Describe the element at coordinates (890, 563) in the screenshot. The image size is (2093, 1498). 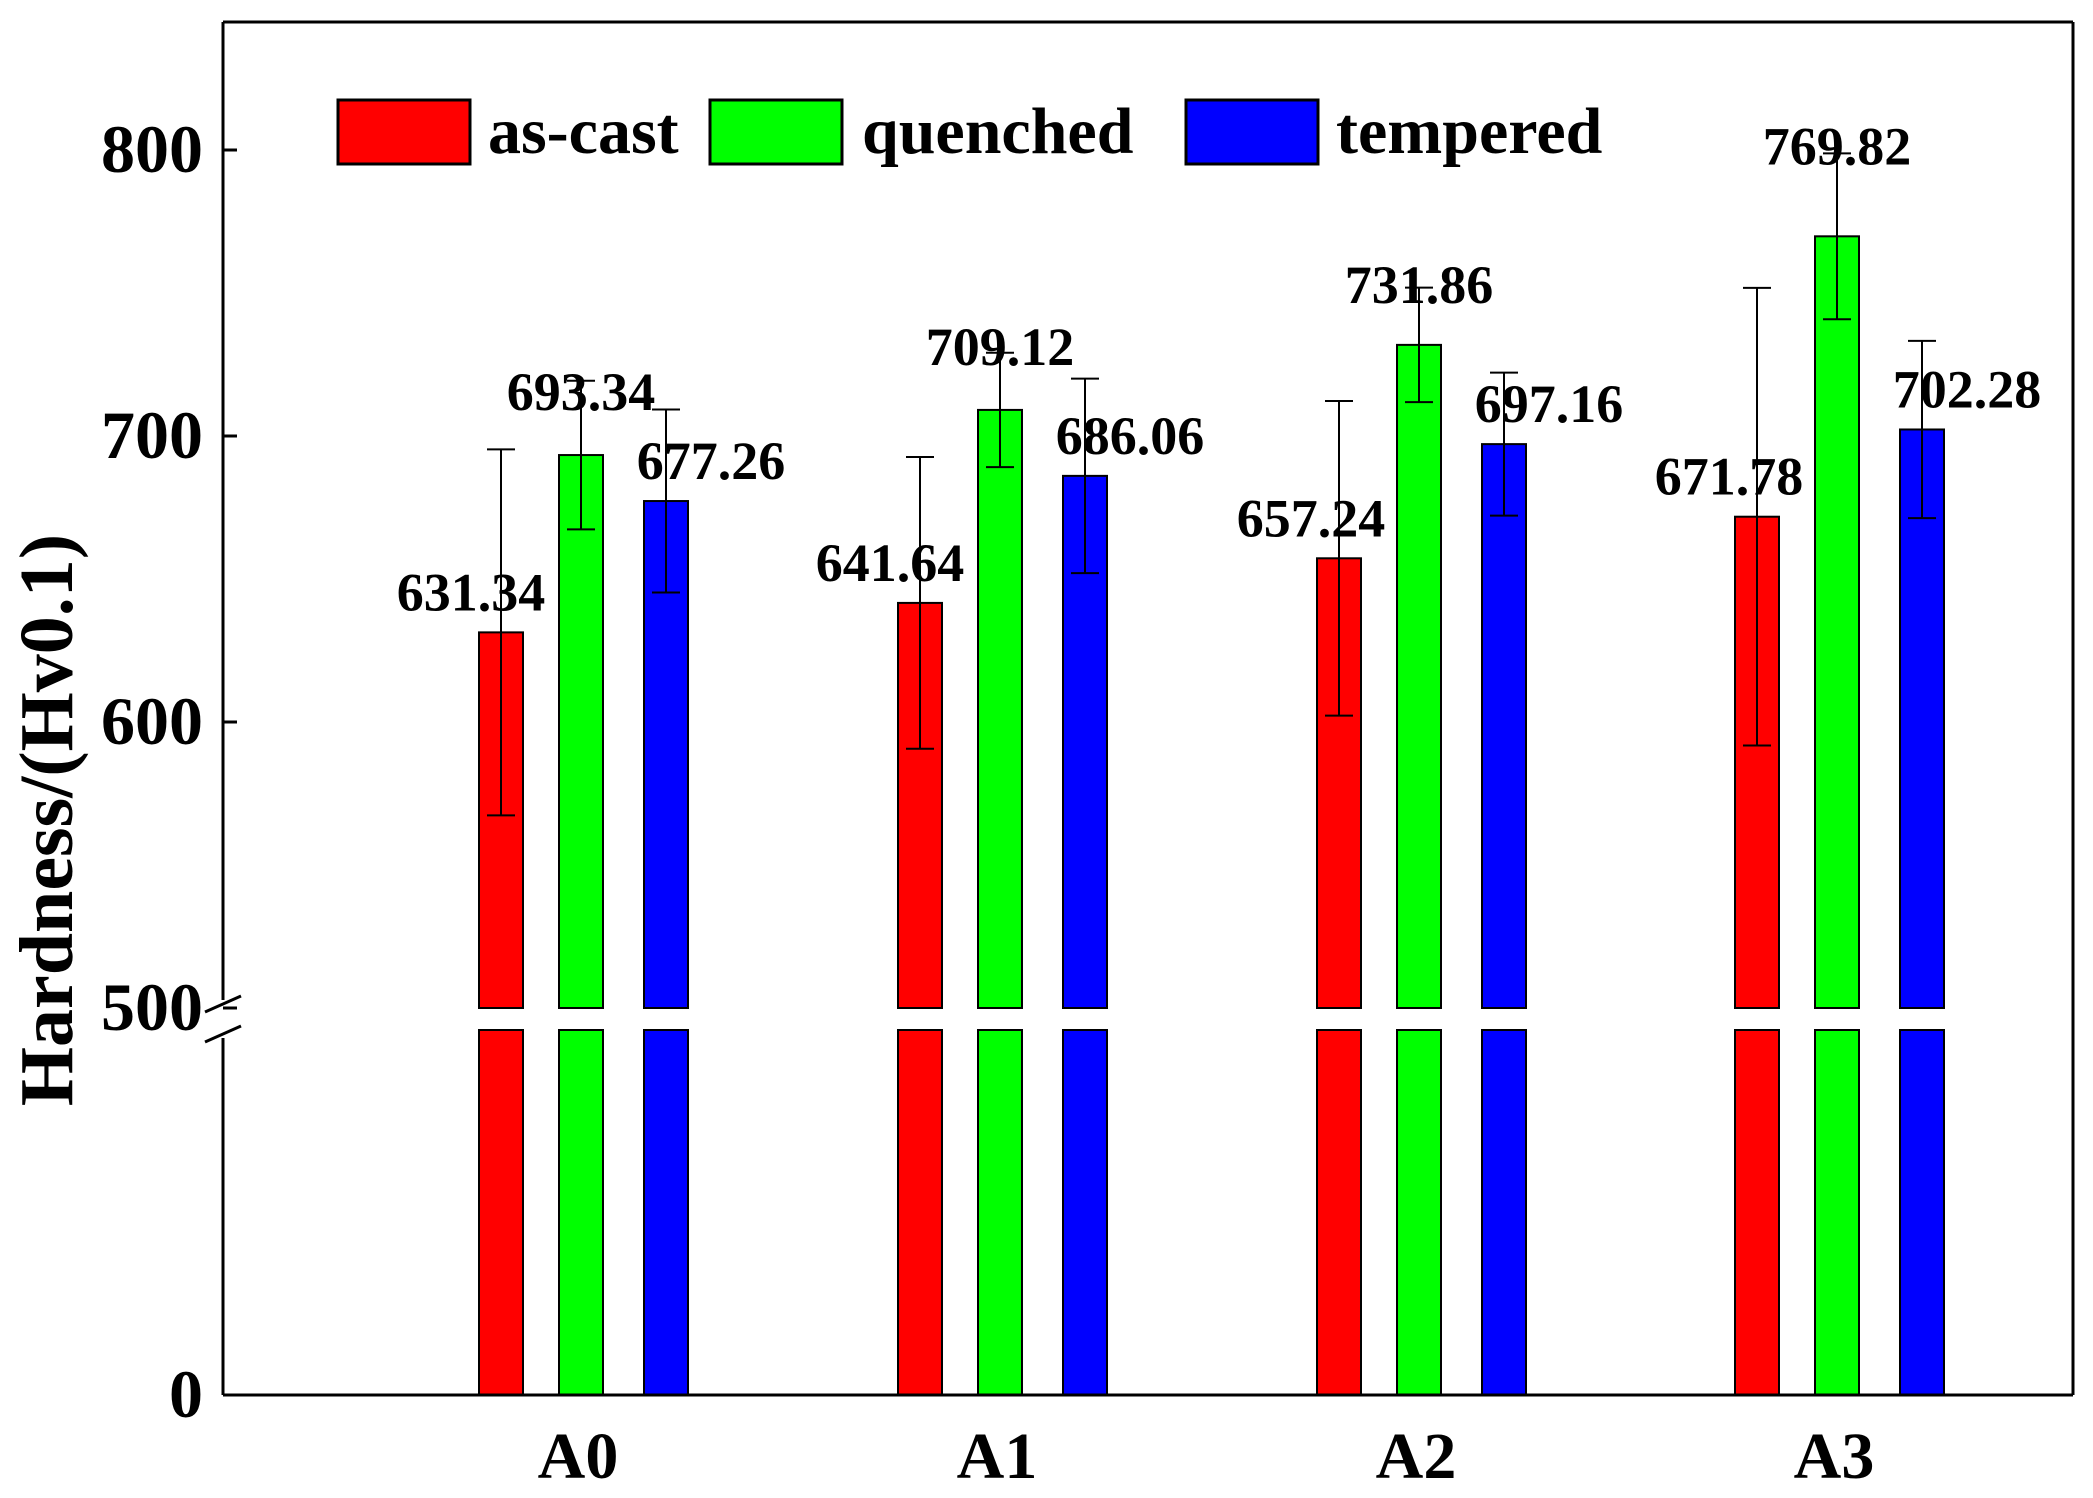
I see `value-label-as-cast-A1: 641.64` at that location.